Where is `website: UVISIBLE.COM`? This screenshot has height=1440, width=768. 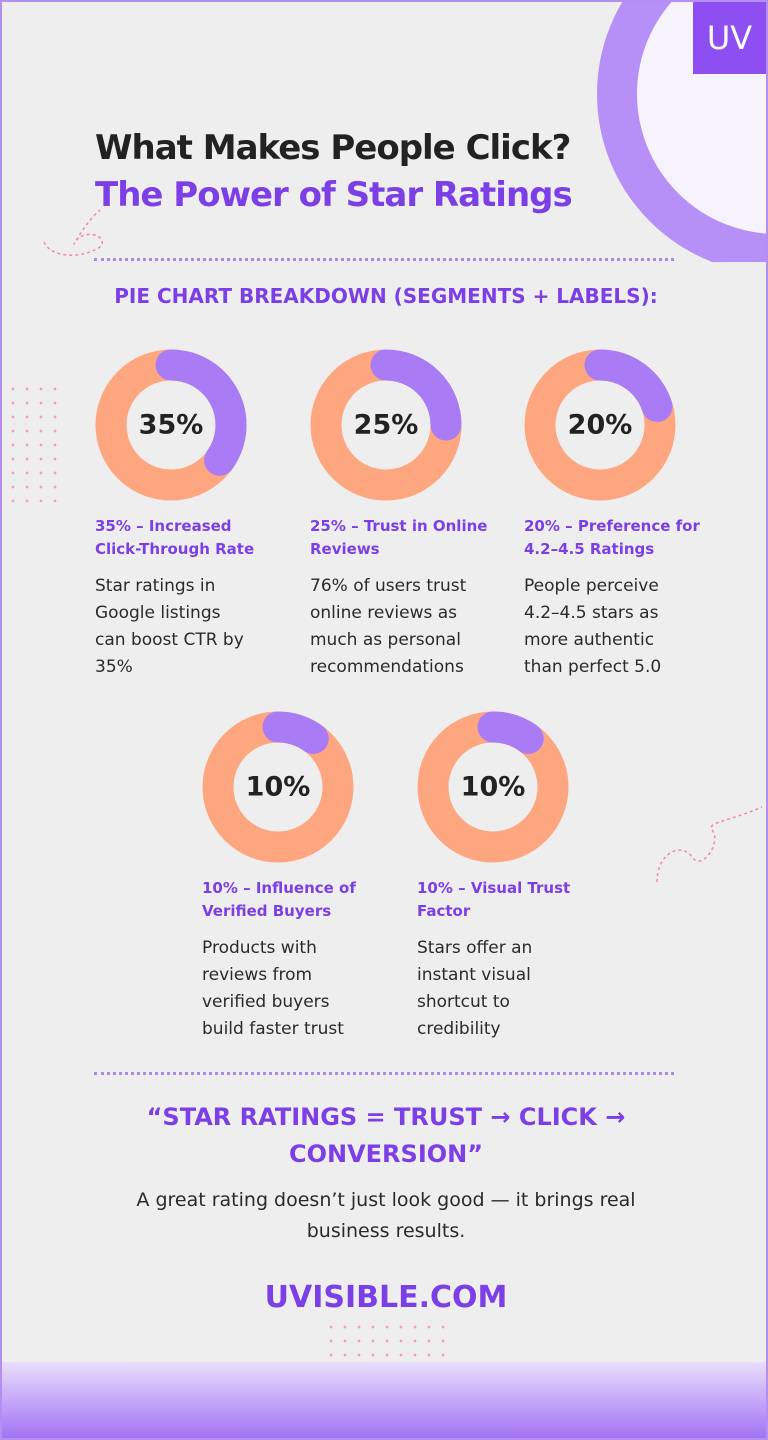
website: UVISIBLE.COM is located at coordinates (386, 1297).